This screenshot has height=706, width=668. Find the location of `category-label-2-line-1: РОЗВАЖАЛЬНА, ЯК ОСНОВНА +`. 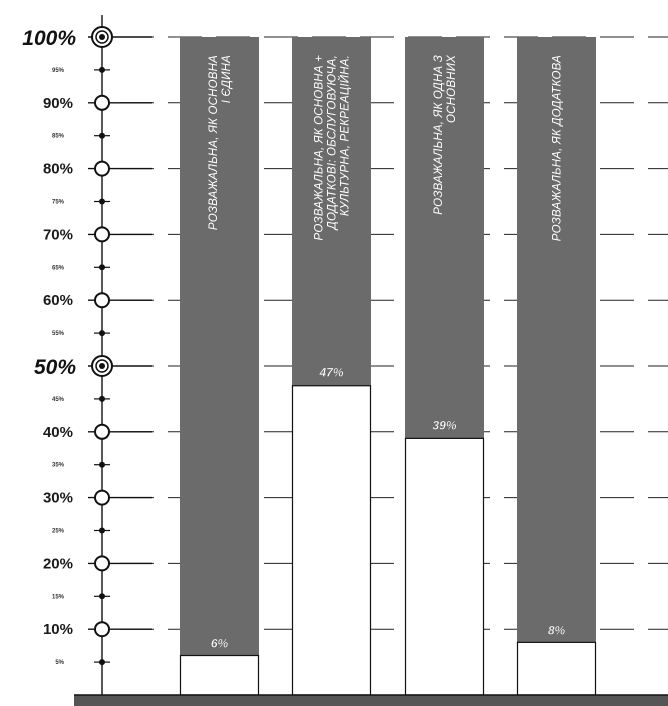

category-label-2-line-1: РОЗВАЖАЛЬНА, ЯК ОСНОВНА + is located at coordinates (320, 148).